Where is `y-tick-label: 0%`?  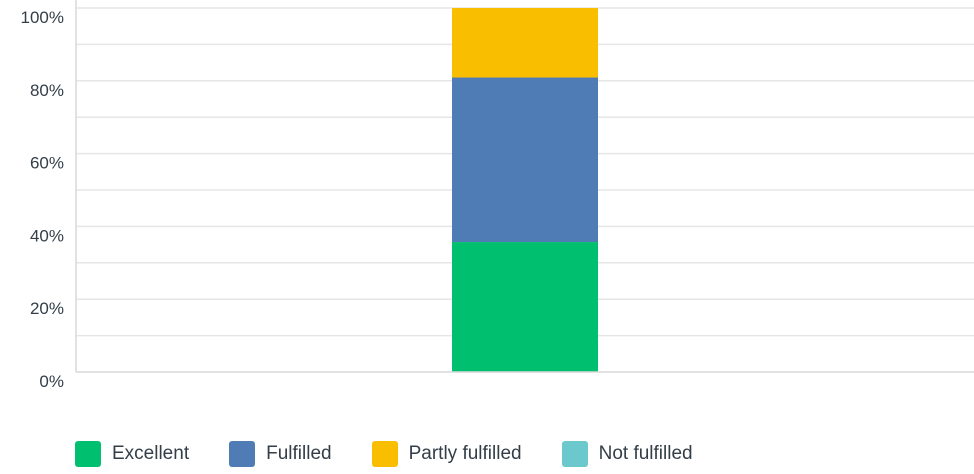 y-tick-label: 0% is located at coordinates (51, 381).